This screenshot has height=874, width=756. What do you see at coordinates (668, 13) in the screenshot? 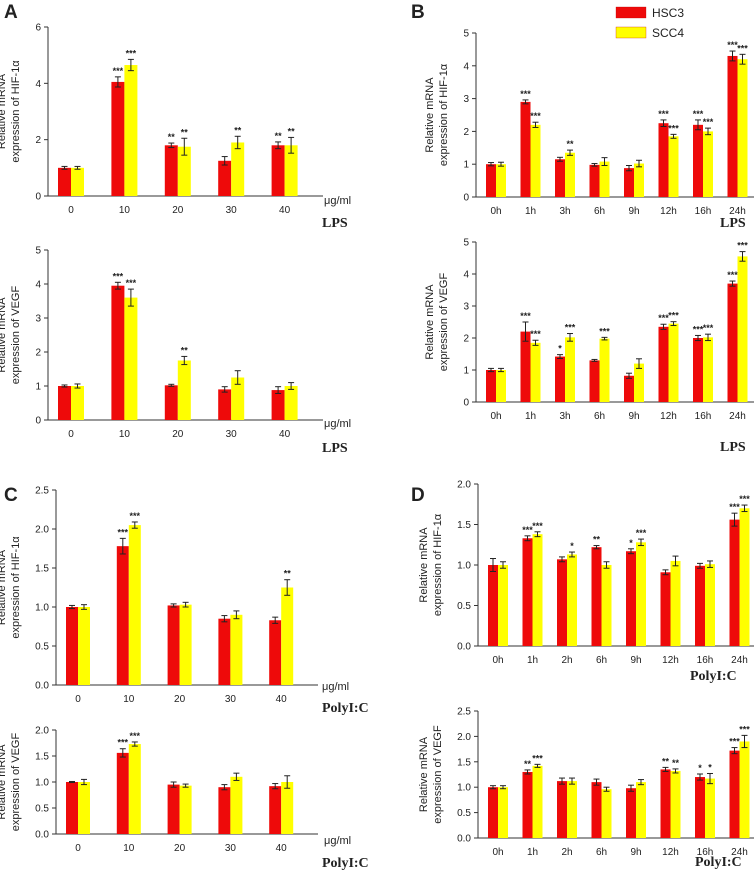
I see `legend-label-HSC3: HSC3` at bounding box center [668, 13].